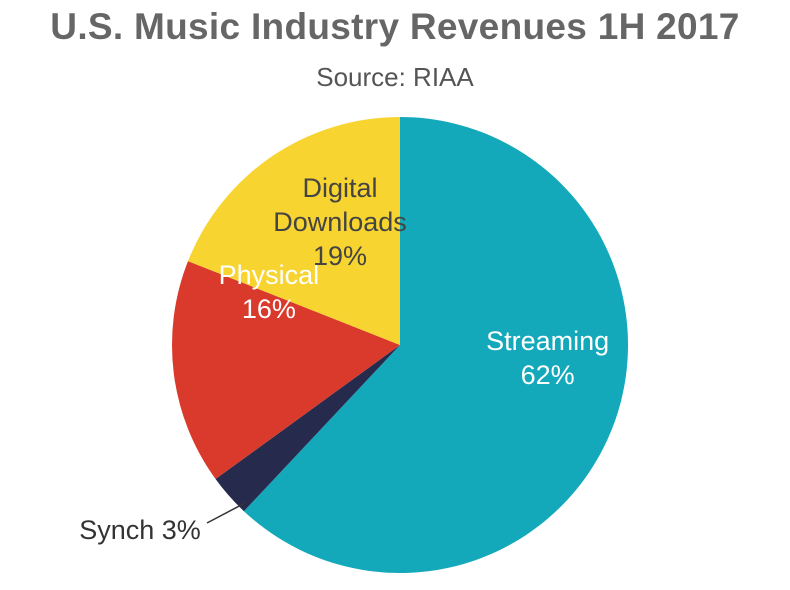 This screenshot has width=790, height=590. I want to click on chart-title: U.S. Music Industry Revenues 1H 2017, so click(395, 26).